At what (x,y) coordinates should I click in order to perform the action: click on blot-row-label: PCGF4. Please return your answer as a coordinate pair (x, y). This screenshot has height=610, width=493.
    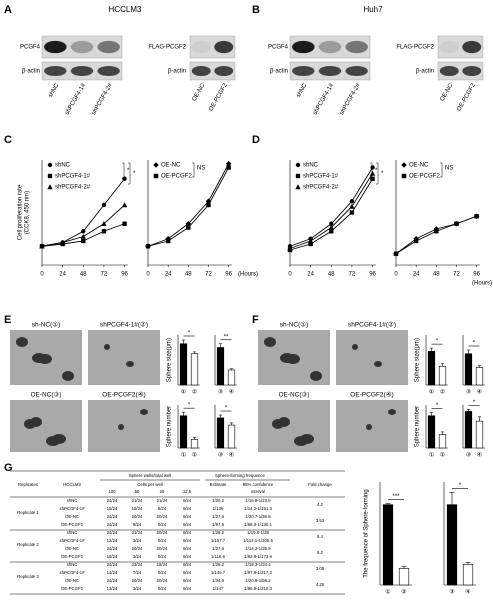
    Looking at the image, I should click on (30, 48).